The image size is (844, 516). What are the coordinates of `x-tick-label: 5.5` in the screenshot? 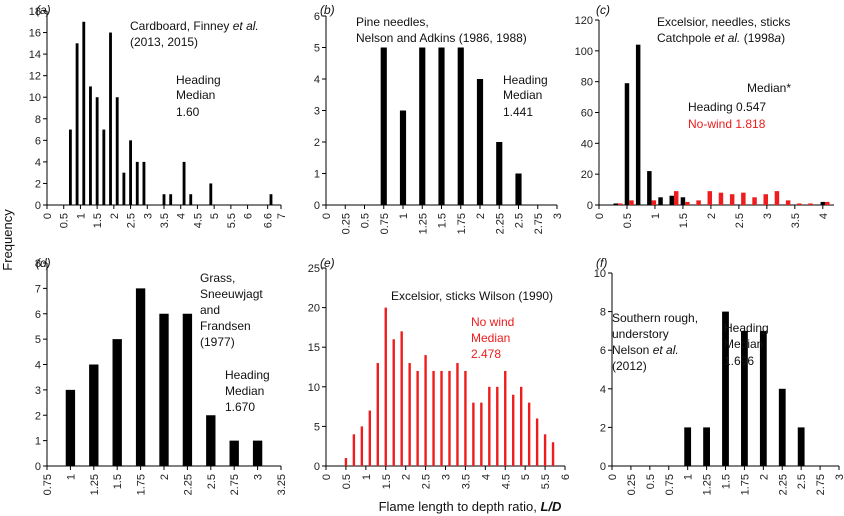 It's located at (232, 220).